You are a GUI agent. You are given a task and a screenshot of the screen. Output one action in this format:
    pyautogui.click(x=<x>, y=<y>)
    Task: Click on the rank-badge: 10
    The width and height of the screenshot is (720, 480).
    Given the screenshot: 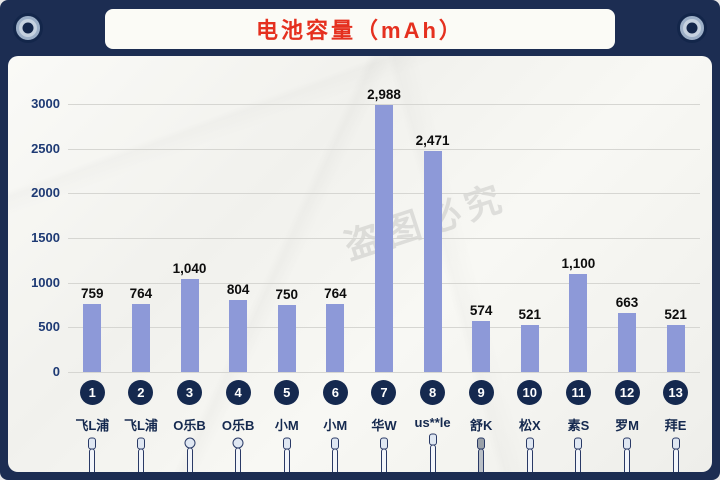 What is the action you would take?
    pyautogui.click(x=530, y=392)
    